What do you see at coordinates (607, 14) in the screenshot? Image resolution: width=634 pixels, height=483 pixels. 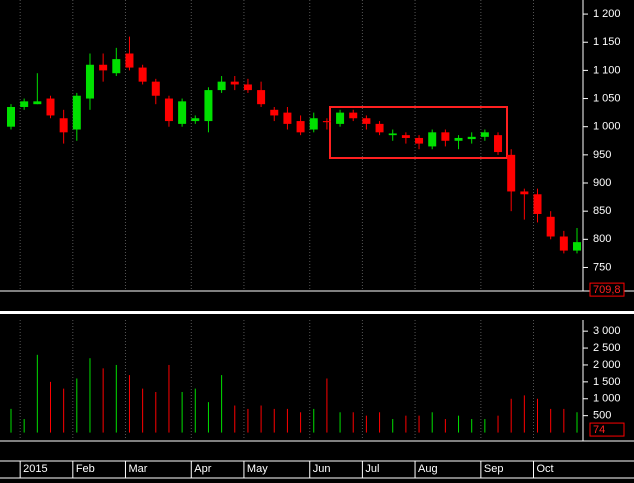 I see `y-tick-label: 1 200` at bounding box center [607, 14].